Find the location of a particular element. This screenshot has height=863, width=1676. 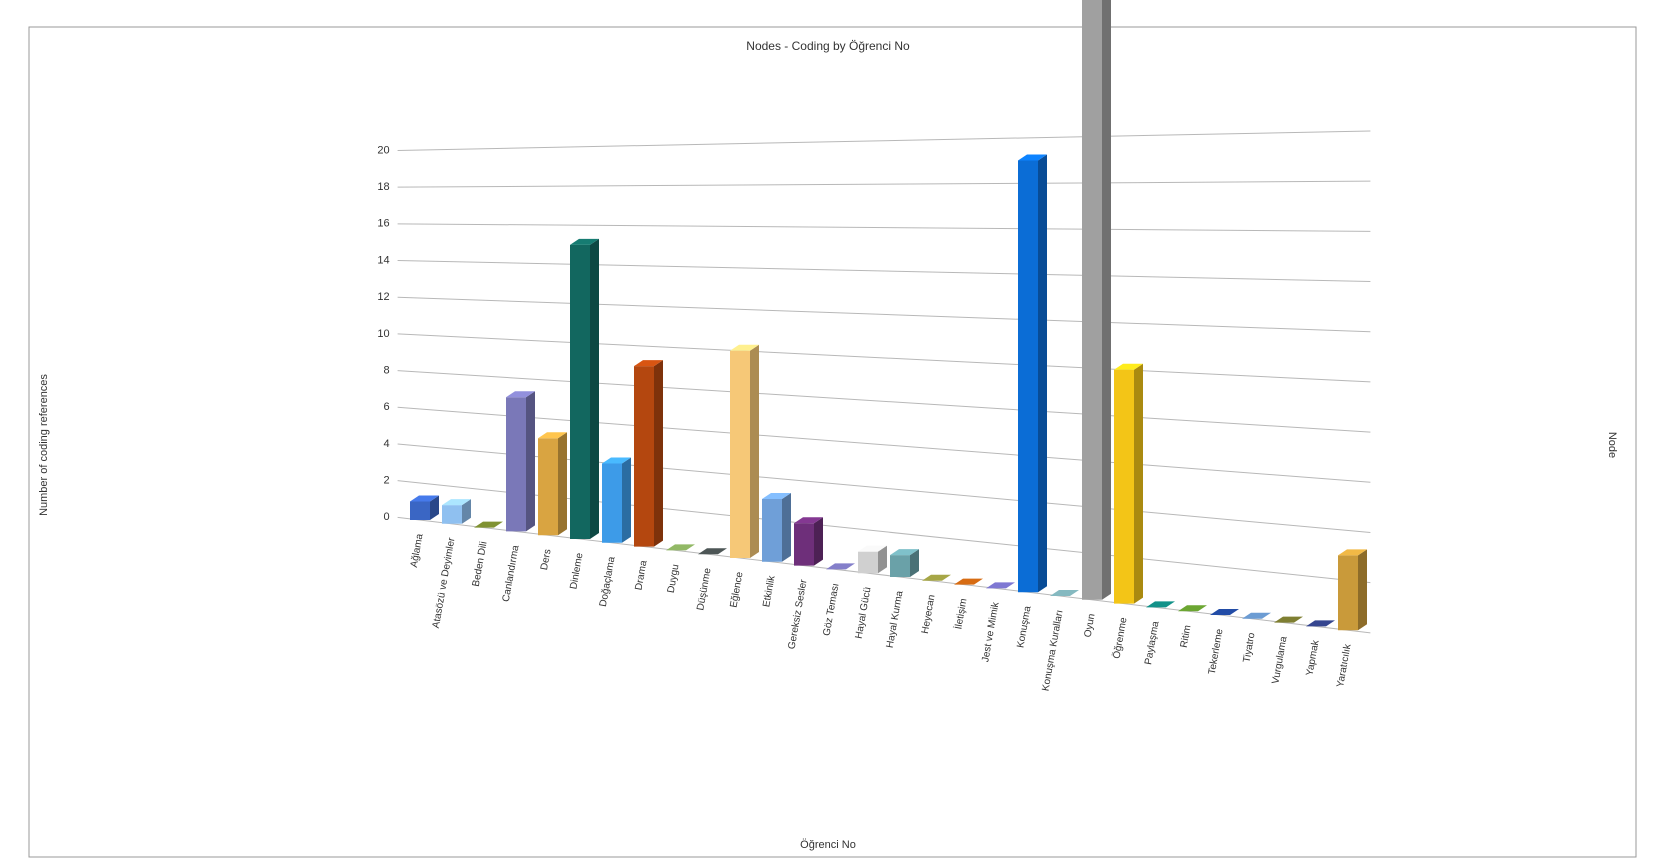

x-tick-label: Ders is located at coordinates (546, 559).